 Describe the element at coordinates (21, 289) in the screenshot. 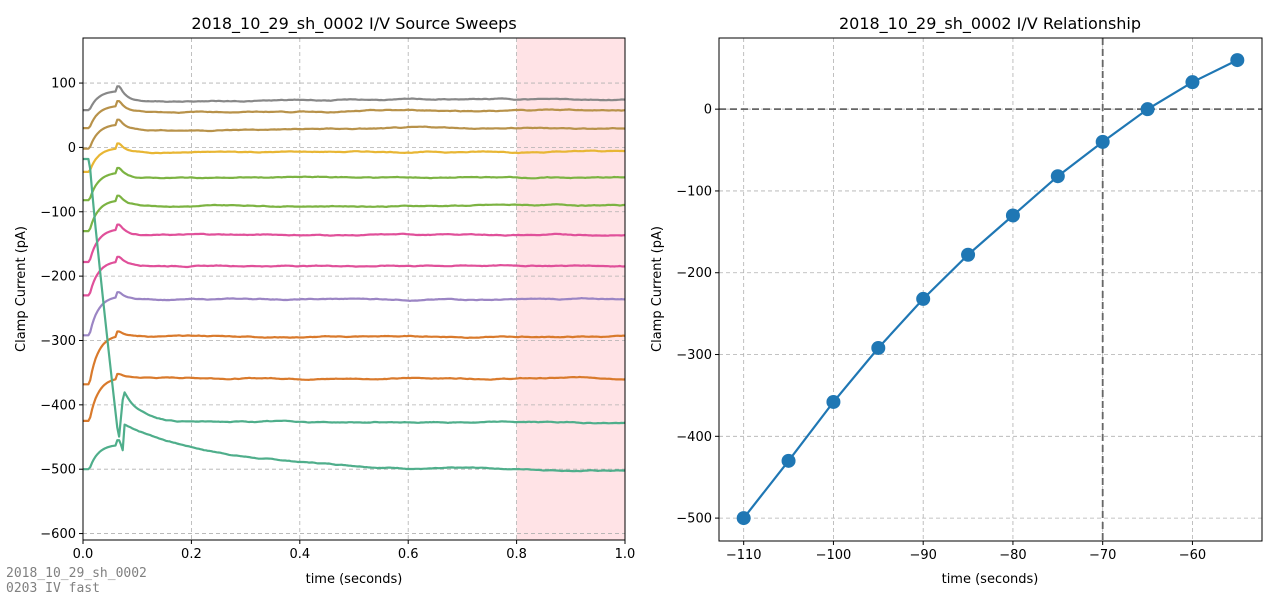

I see `sweeps-ylabel: Clamp Current (pA)` at that location.